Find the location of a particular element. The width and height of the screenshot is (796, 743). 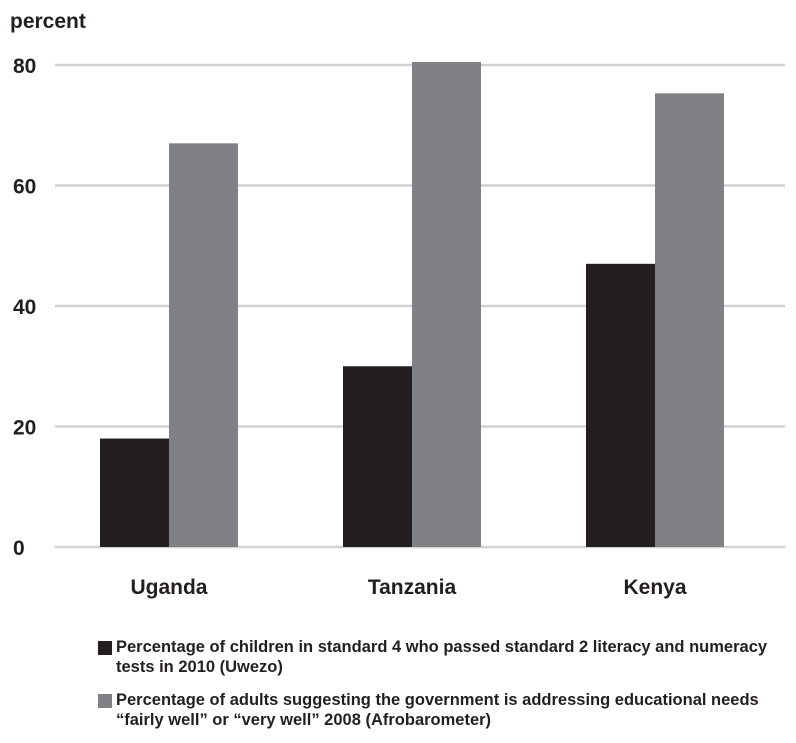

y-tick-label: 60 is located at coordinates (24, 187).